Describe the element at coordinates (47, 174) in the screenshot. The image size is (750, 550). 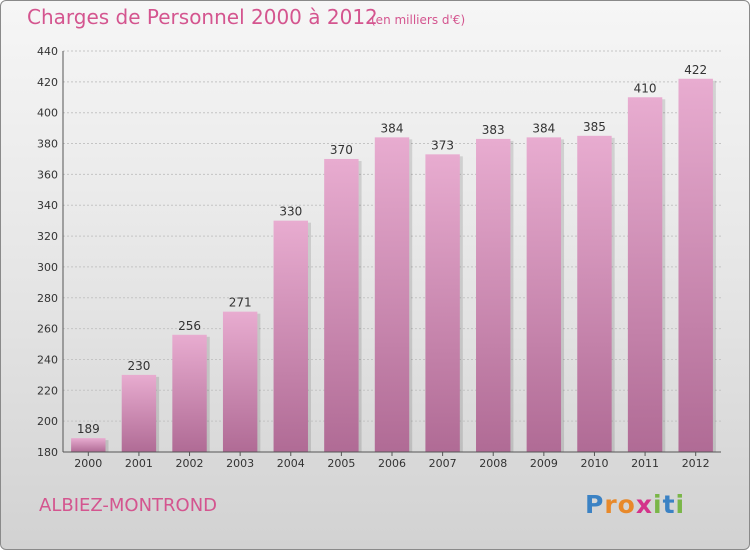
I see `y-tick-label: 360` at that location.